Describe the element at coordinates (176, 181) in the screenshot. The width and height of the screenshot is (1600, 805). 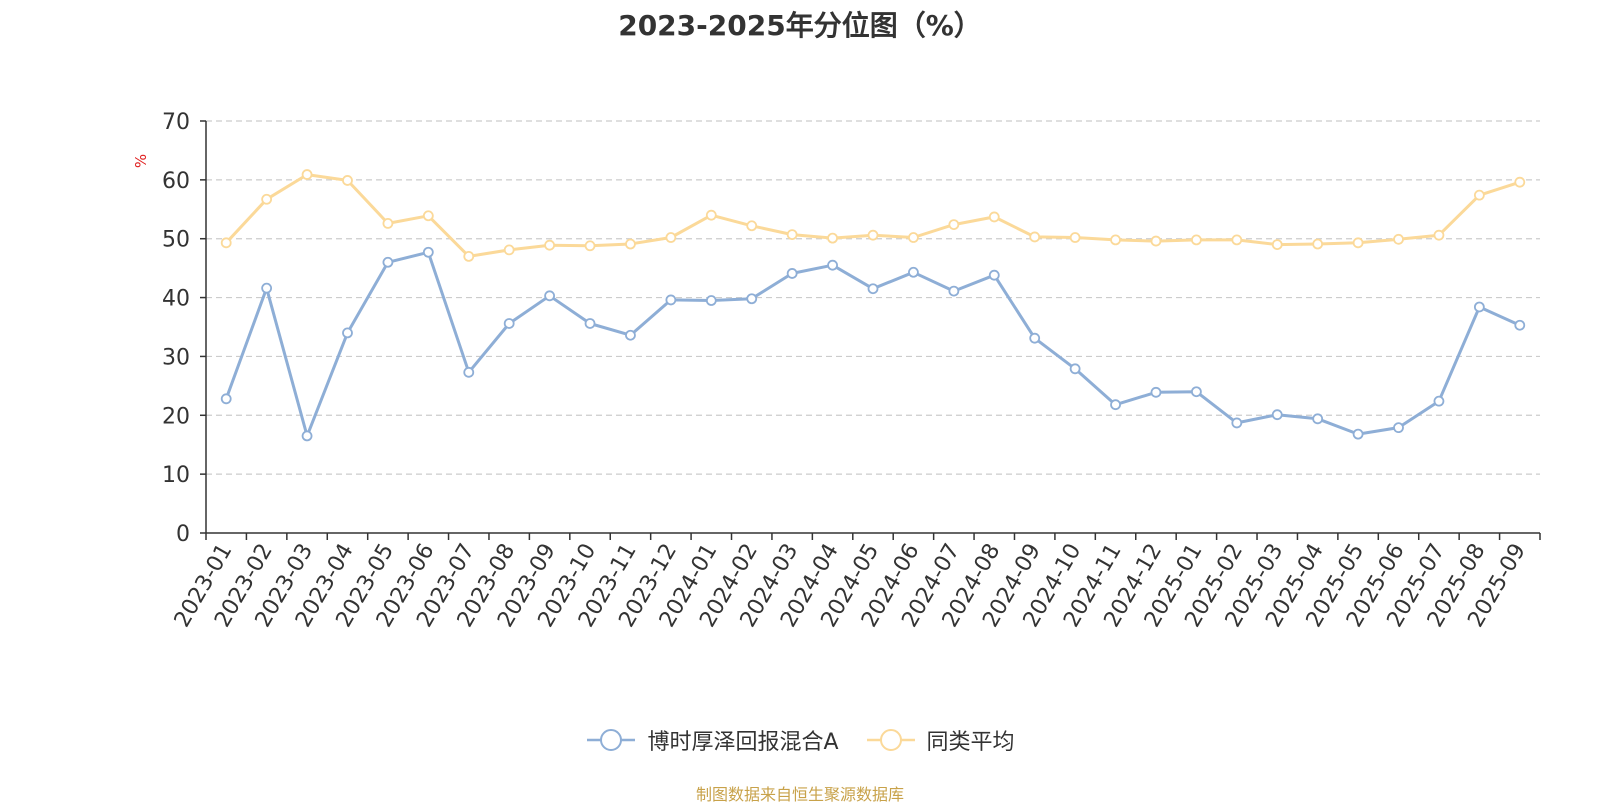
I see `y-tick-label: 60` at that location.